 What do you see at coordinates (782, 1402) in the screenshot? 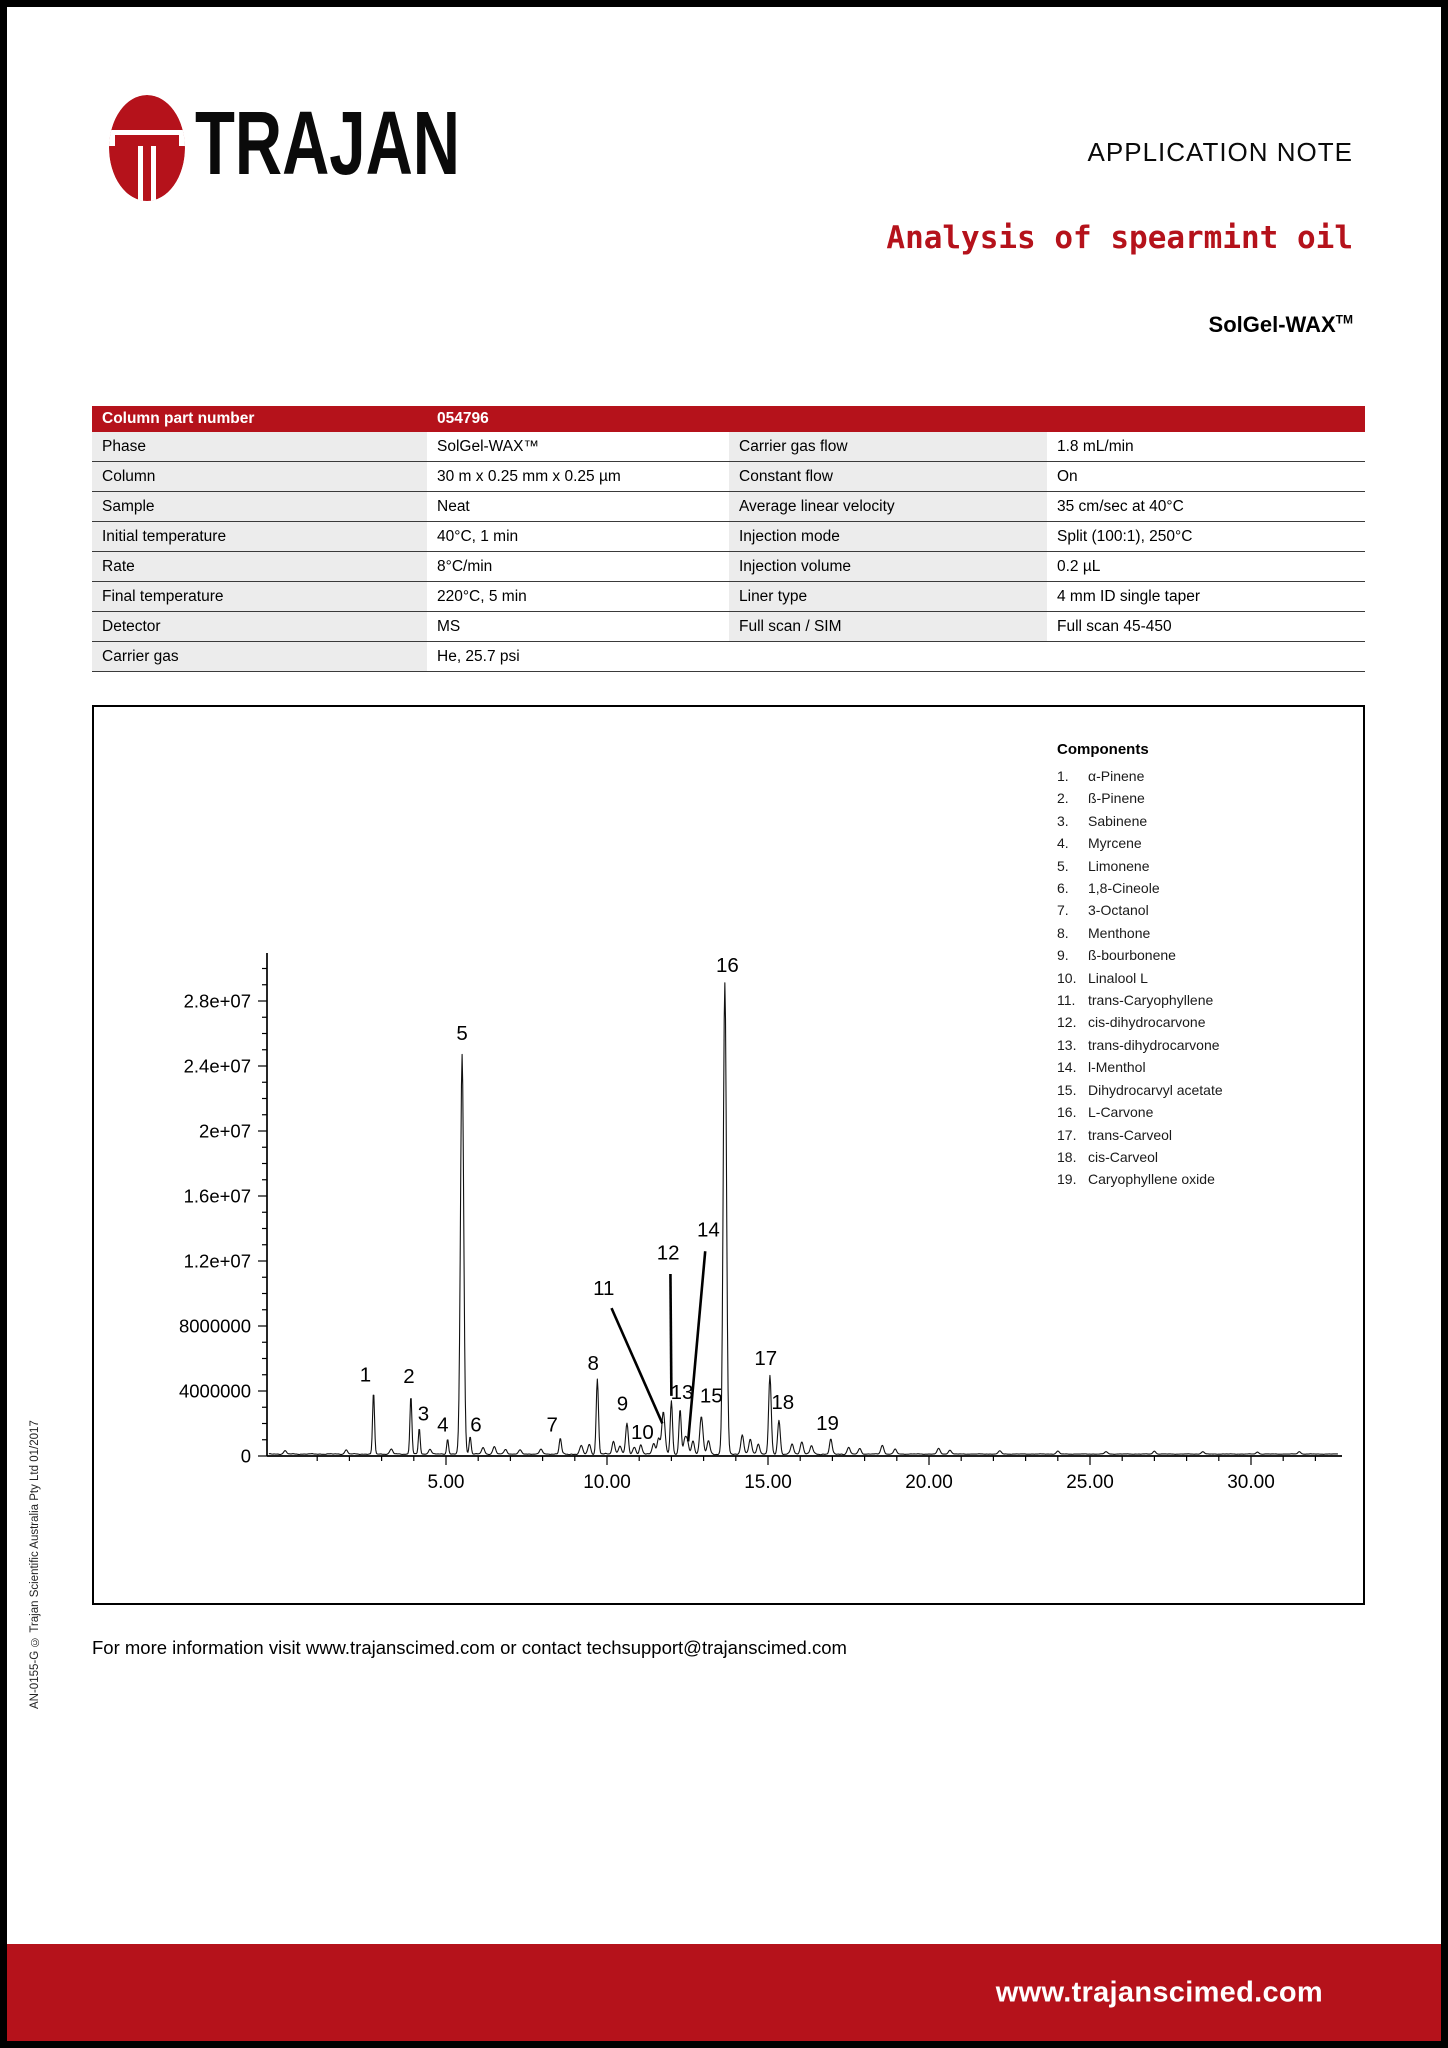
I see `peak-label: 18` at bounding box center [782, 1402].